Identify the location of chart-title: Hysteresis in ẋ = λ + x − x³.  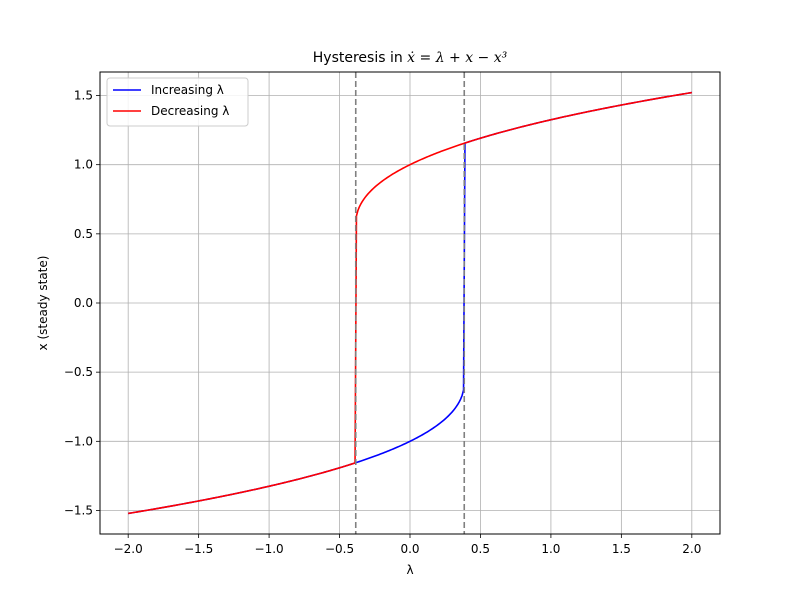
(410, 58).